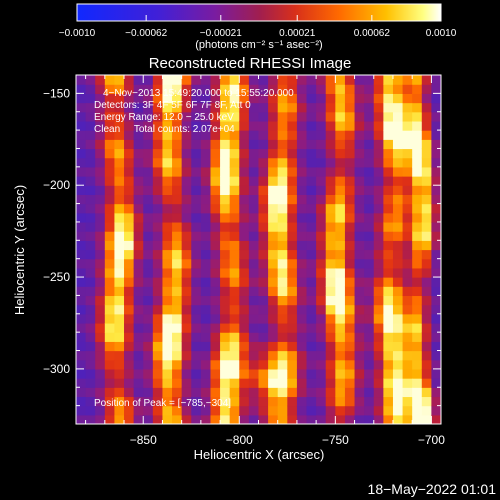  Describe the element at coordinates (56, 277) in the screenshot. I see `y-tick-label: −250` at that location.